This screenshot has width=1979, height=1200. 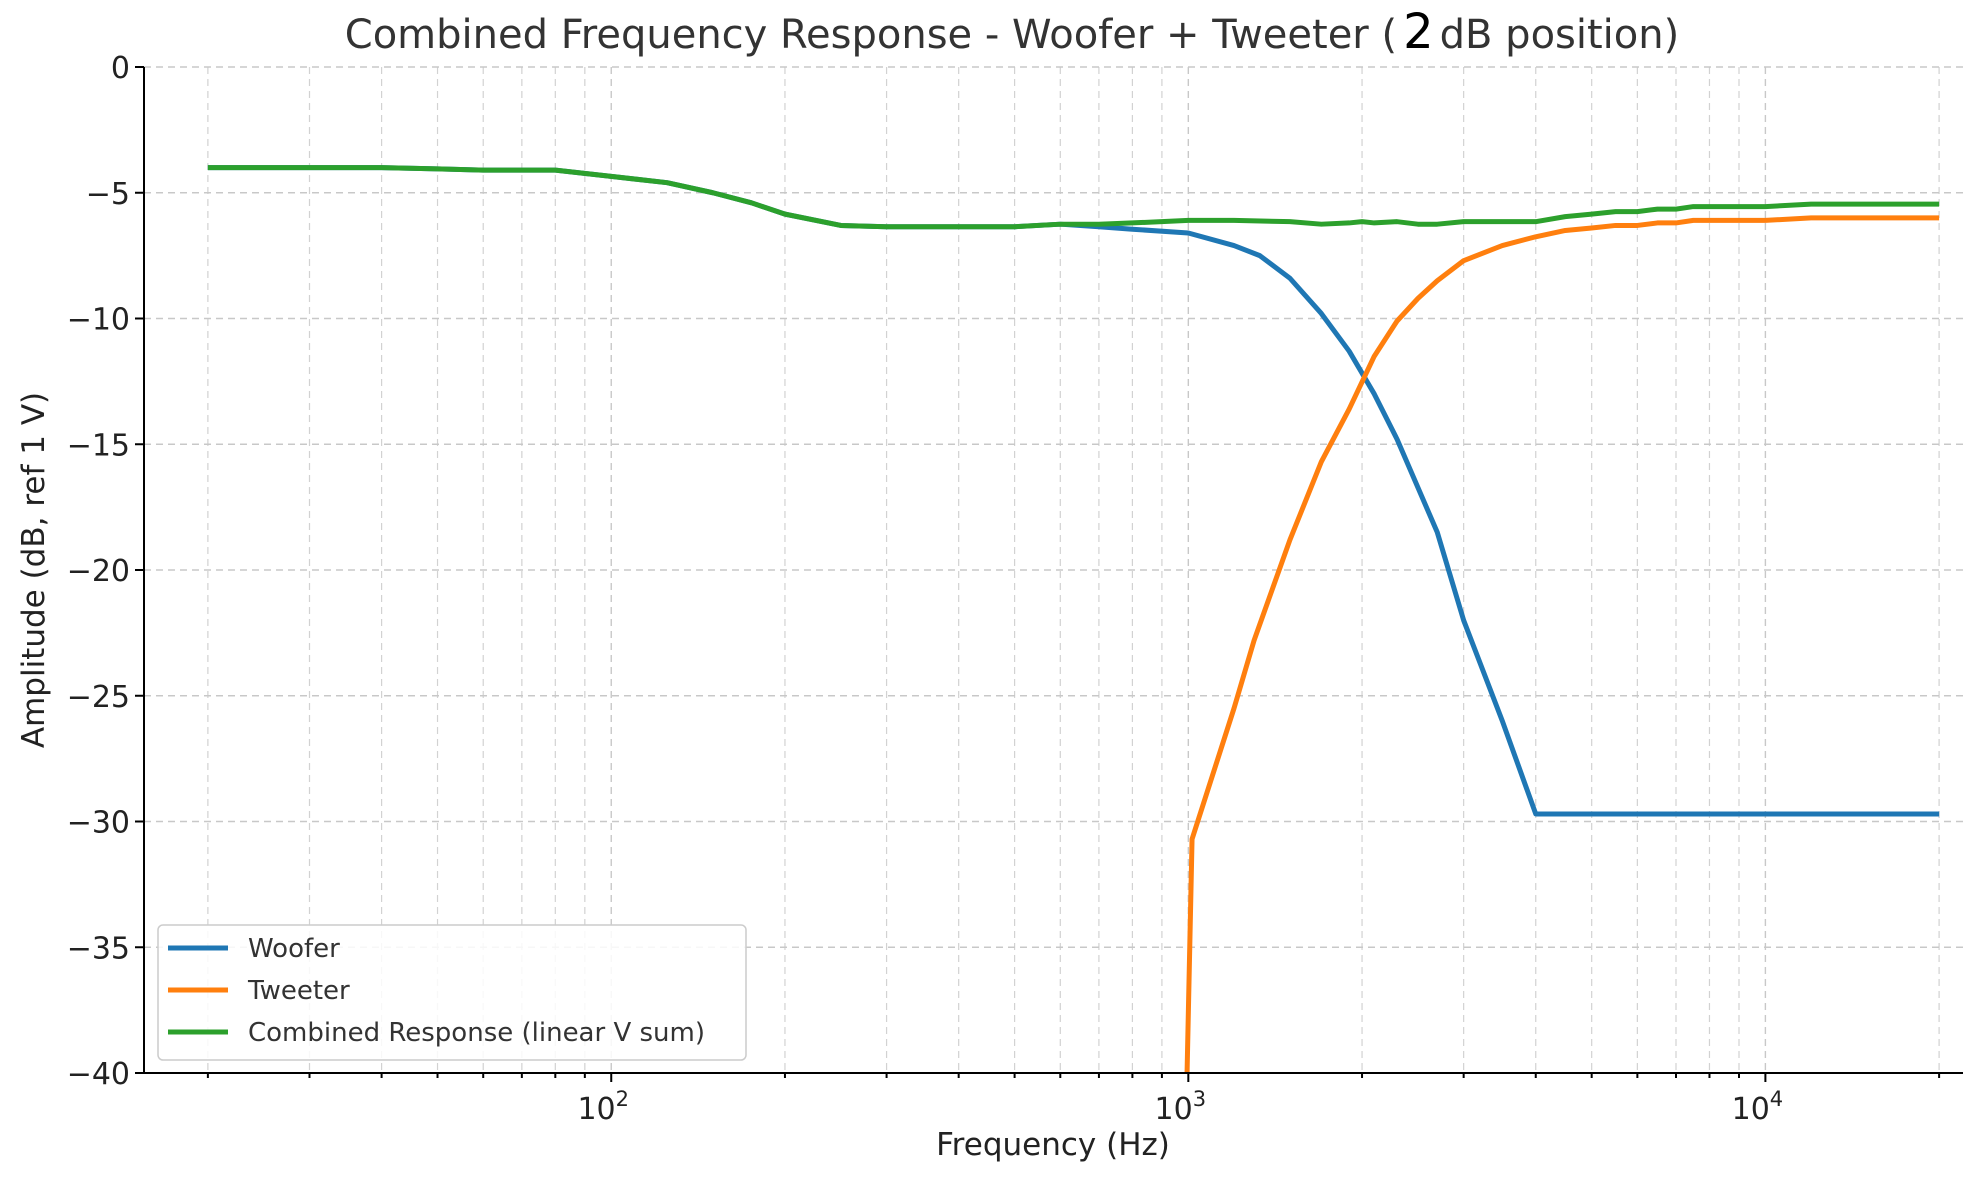 What do you see at coordinates (1758, 1107) in the screenshot?
I see `x-tick-label: 10⁴` at bounding box center [1758, 1107].